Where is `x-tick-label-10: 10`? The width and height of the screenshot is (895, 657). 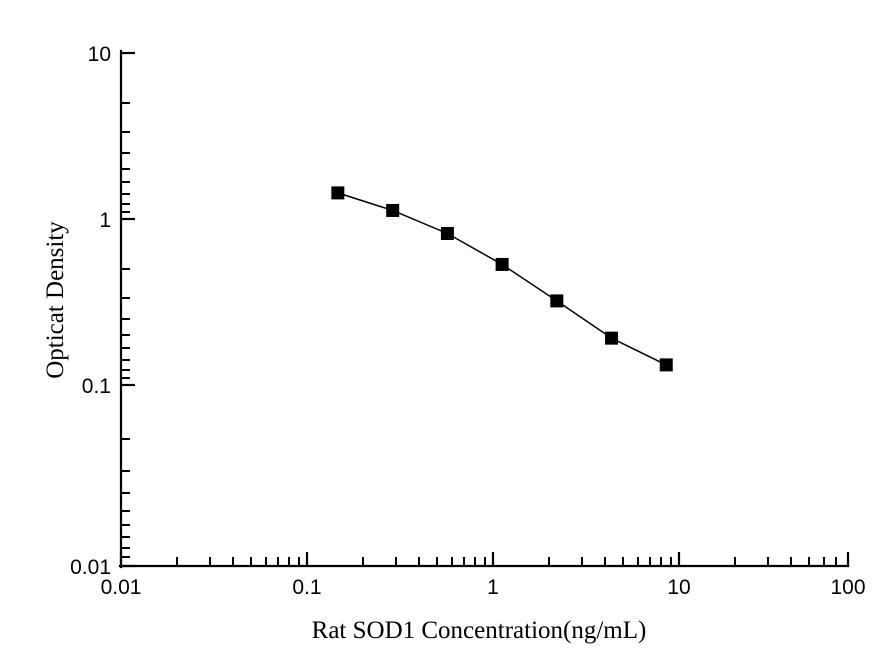 x-tick-label-10: 10 is located at coordinates (678, 587).